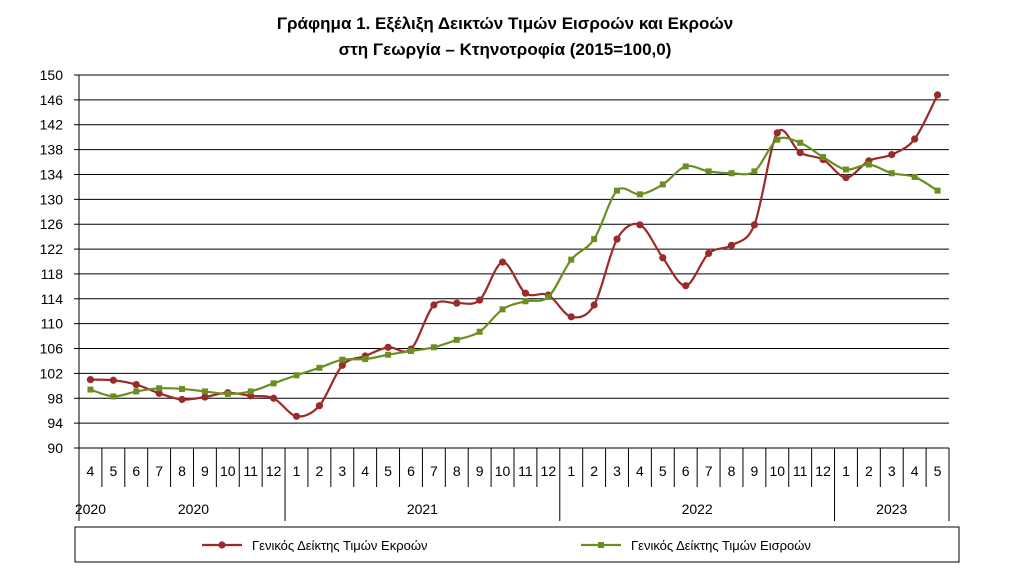 The height and width of the screenshot is (578, 1009). Describe the element at coordinates (52, 150) in the screenshot. I see `y-tick-label: 138` at that location.